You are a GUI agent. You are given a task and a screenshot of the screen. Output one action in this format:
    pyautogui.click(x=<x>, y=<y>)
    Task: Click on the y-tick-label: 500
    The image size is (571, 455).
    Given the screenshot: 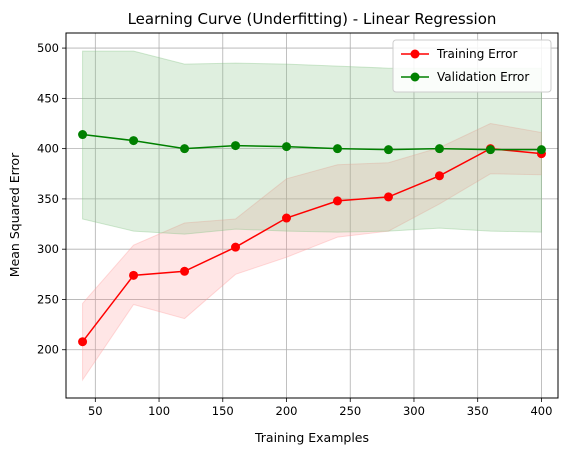 What is the action you would take?
    pyautogui.click(x=48, y=48)
    